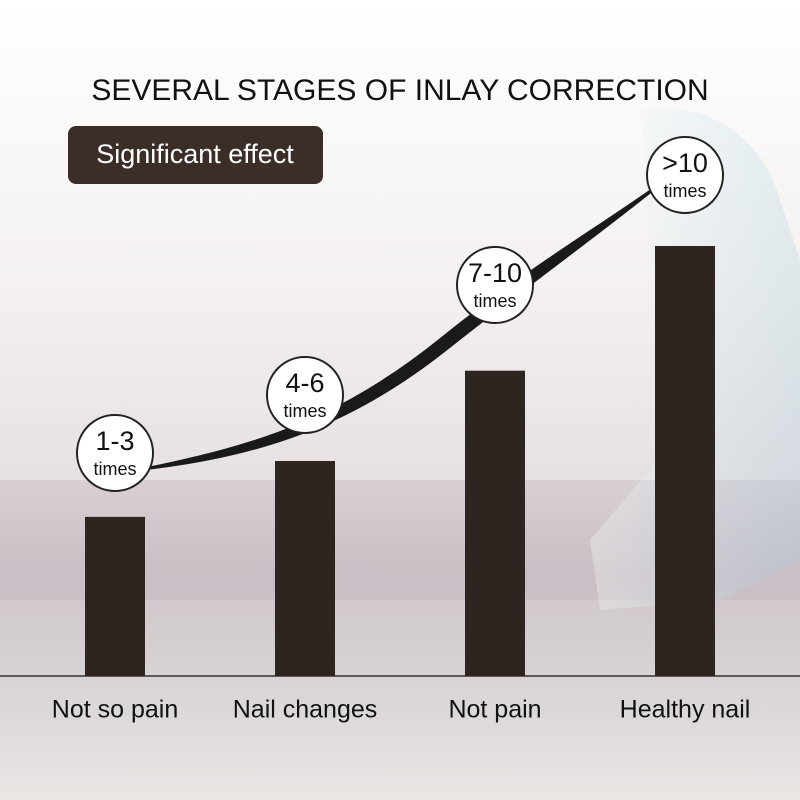 This screenshot has height=800, width=800. What do you see at coordinates (114, 441) in the screenshot?
I see `bubble-range: 1-3` at bounding box center [114, 441].